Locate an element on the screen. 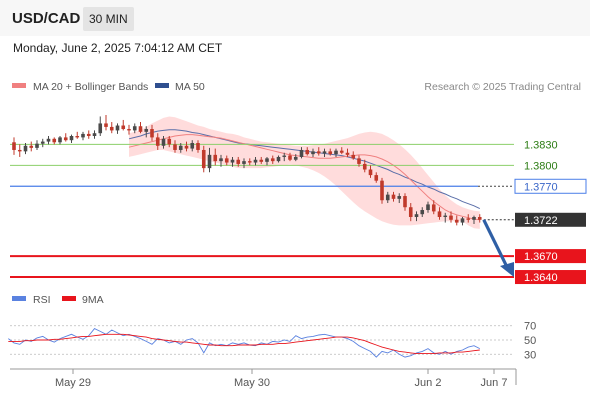 The width and height of the screenshot is (590, 400). moving-averages is located at coordinates (304, 175).